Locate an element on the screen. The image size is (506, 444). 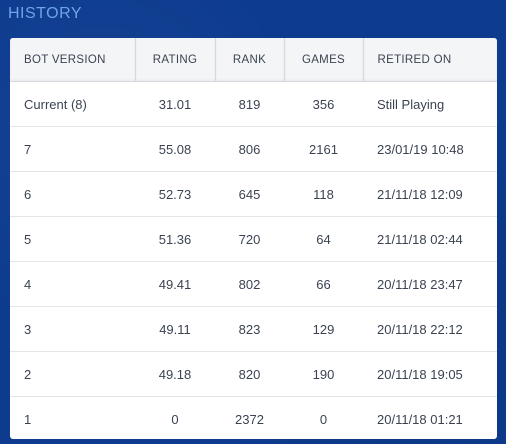
cell-rank: 820 is located at coordinates (249, 374).